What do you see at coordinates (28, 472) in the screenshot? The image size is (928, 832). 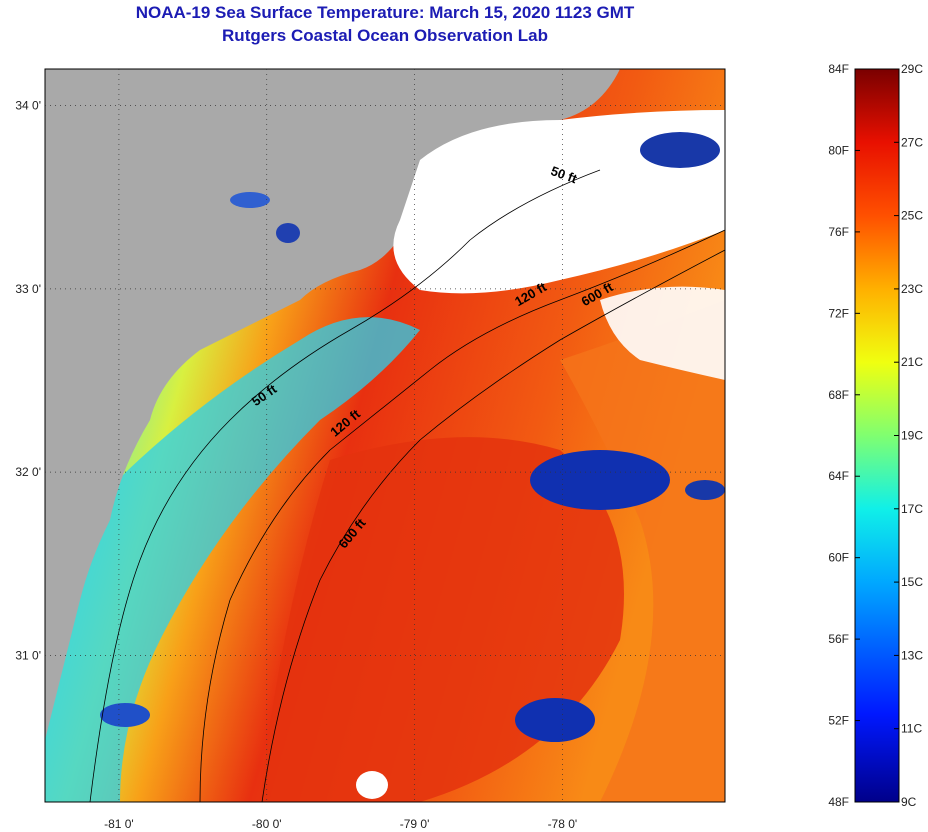 I see `lat-tick-label: 32 0'` at bounding box center [28, 472].